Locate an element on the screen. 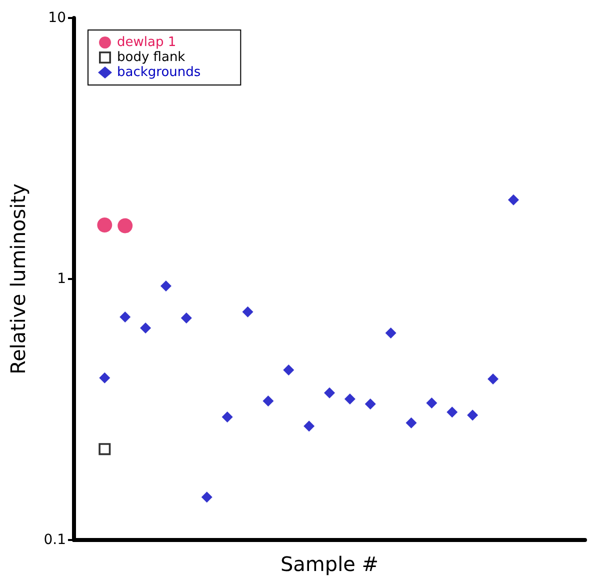  legend-label: body flank is located at coordinates (151, 57).